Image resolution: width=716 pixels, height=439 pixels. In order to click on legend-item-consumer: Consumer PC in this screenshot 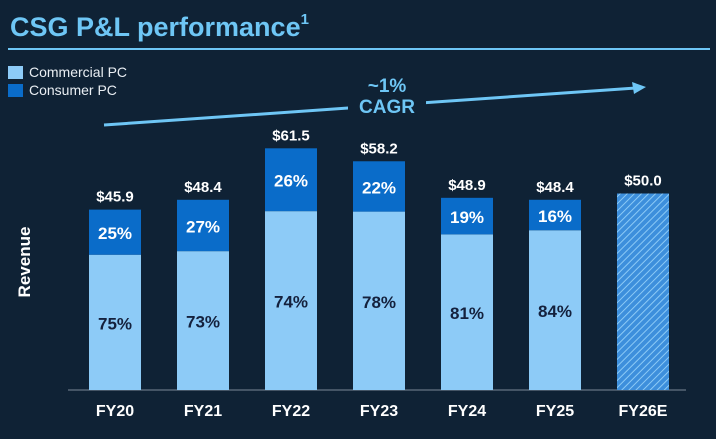, I will do `click(67, 90)`.